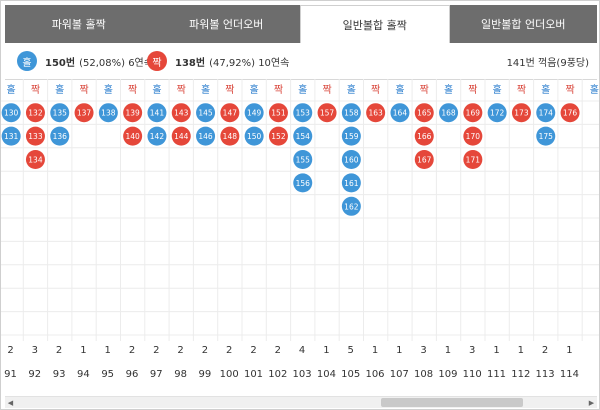 Image resolution: width=600 pixels, height=410 pixels. I want to click on result-ball: 156, so click(303, 183).